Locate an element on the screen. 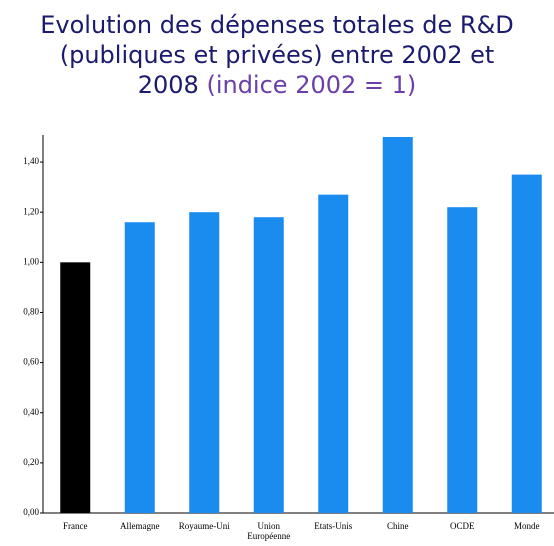 This screenshot has width=554, height=546. x-tick-label: Chine is located at coordinates (398, 526).